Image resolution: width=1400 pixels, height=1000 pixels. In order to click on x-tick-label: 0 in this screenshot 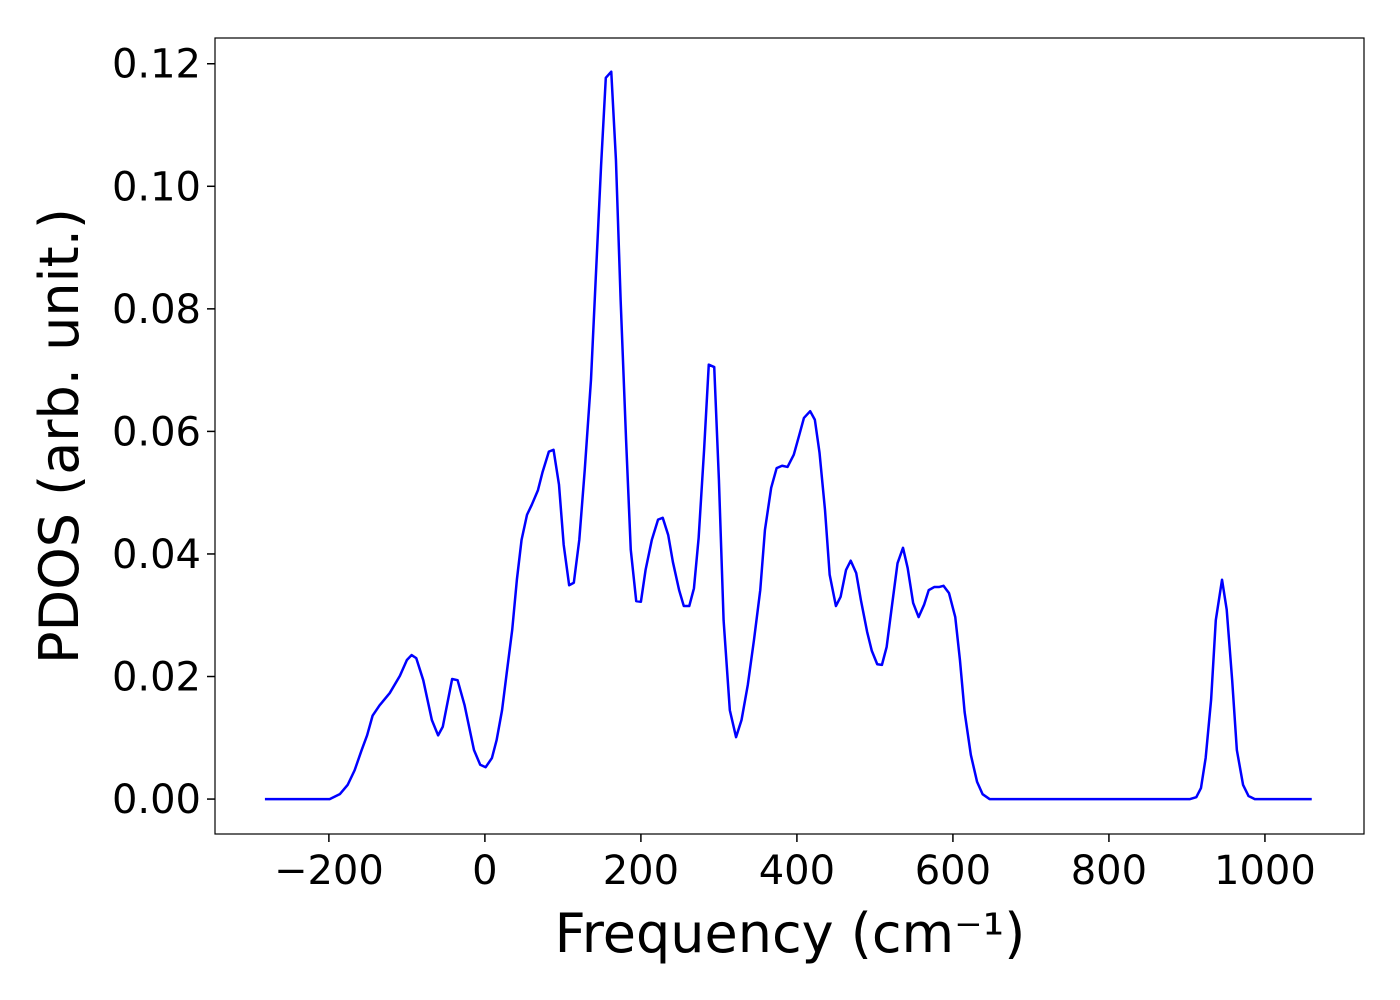, I will do `click(484, 871)`.